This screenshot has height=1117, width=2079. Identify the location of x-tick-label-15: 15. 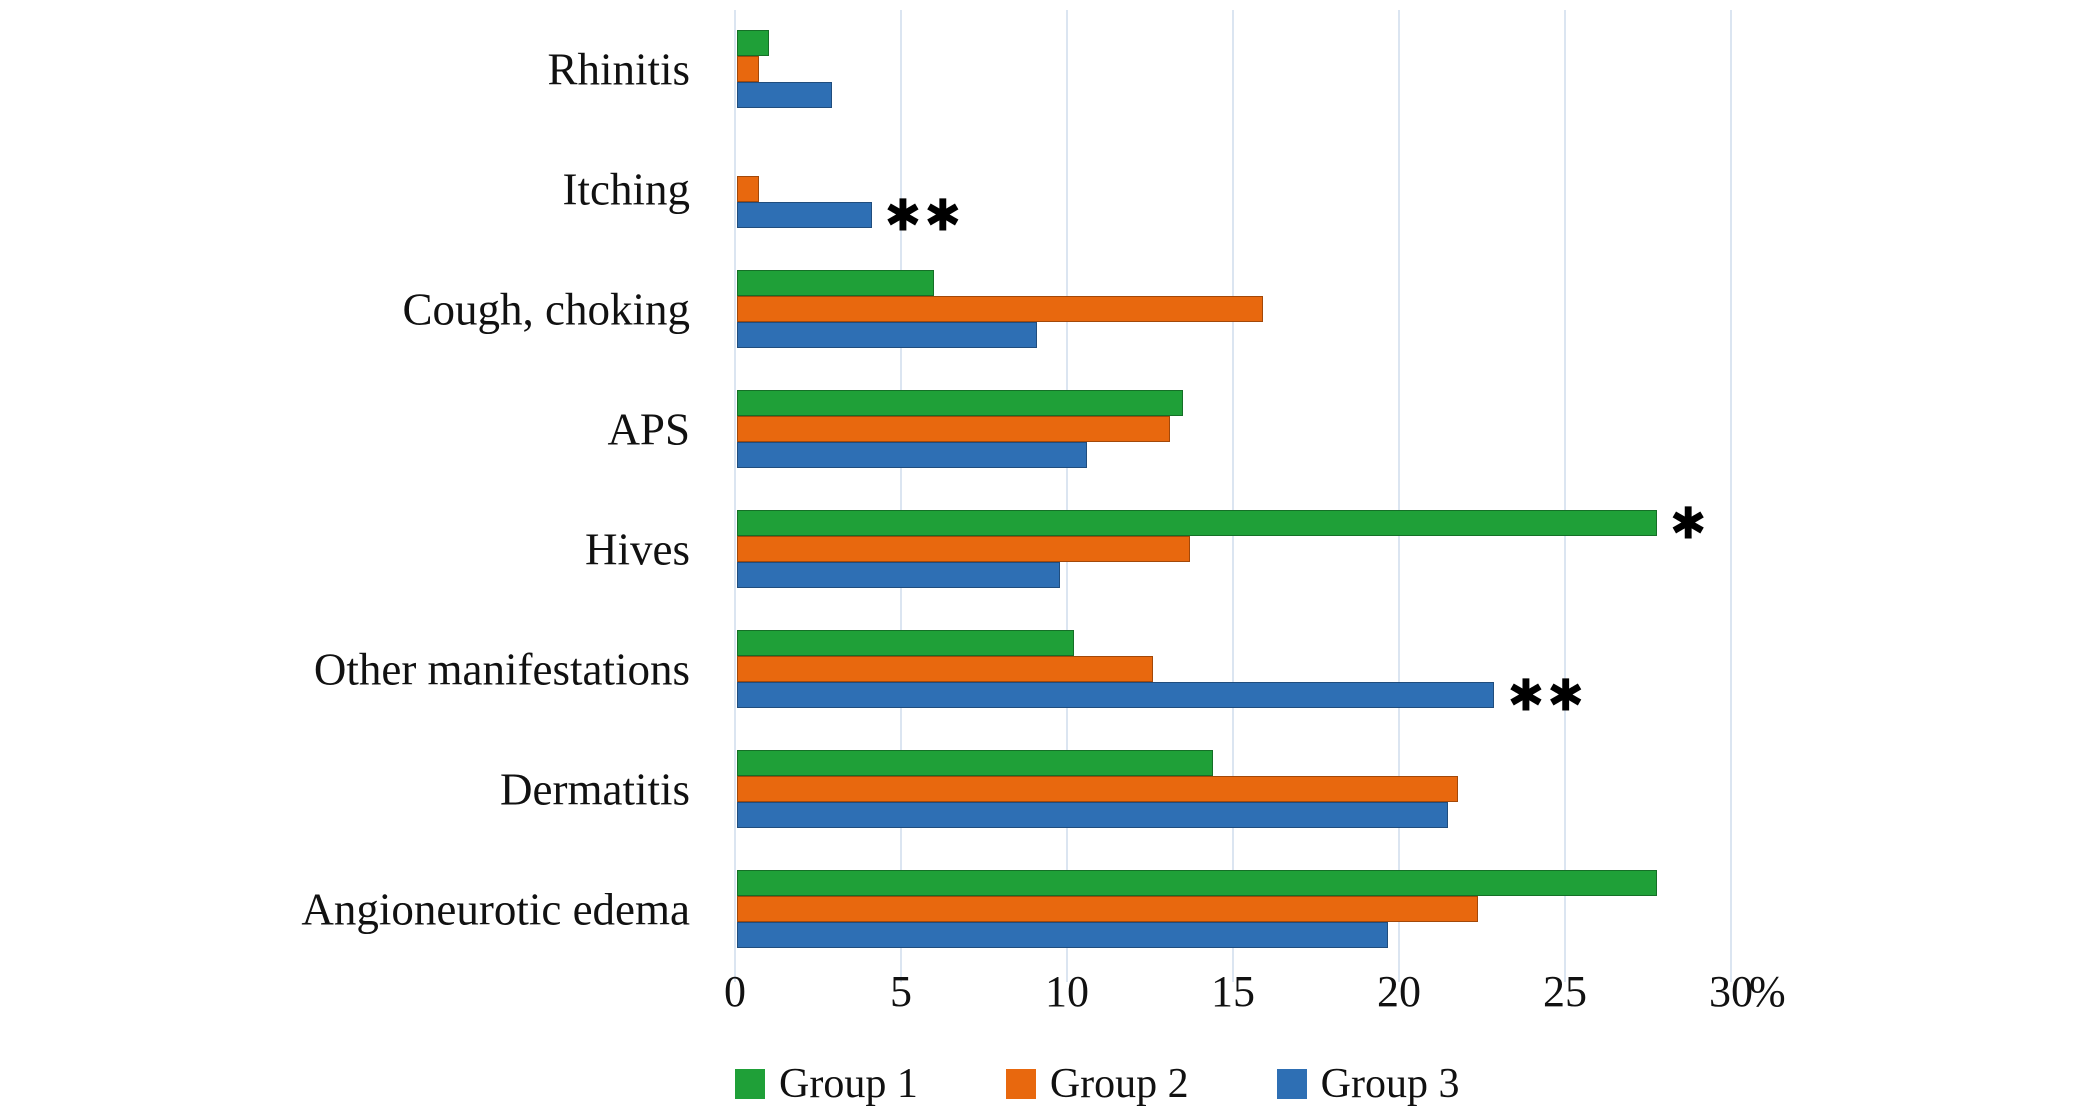
(1233, 991).